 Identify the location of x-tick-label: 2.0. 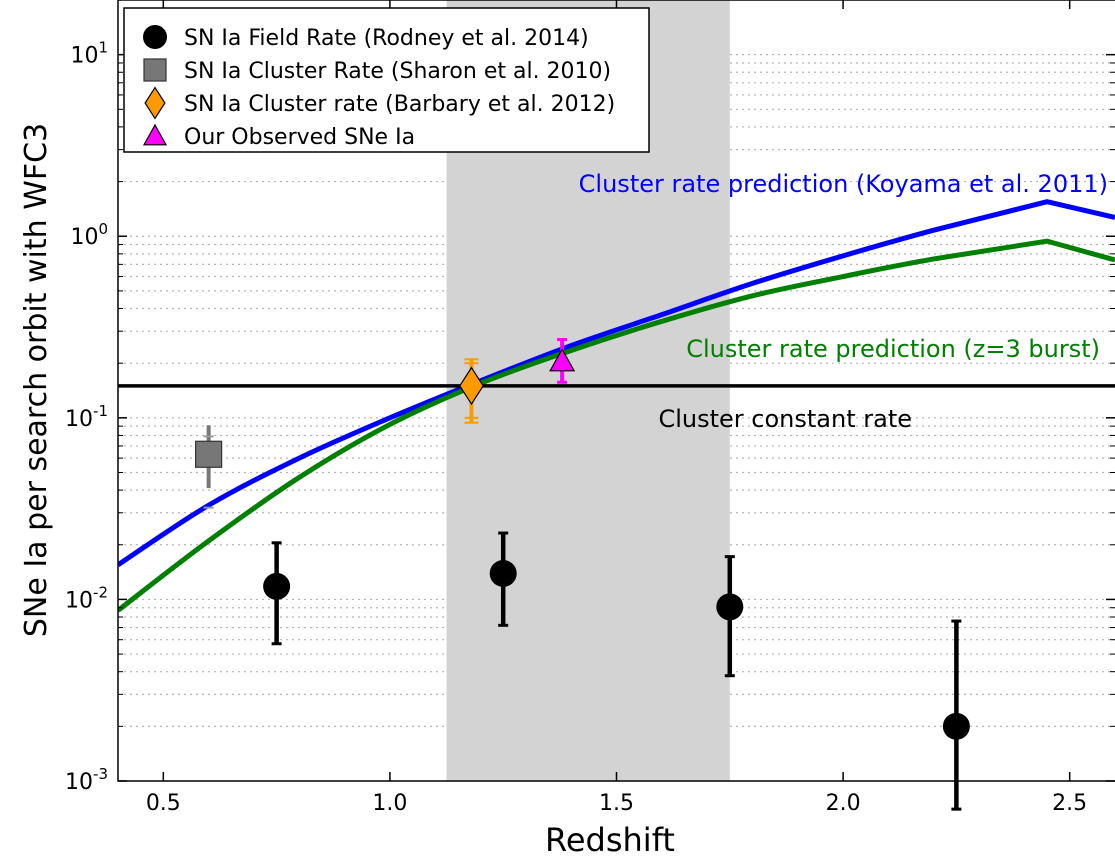
(843, 803).